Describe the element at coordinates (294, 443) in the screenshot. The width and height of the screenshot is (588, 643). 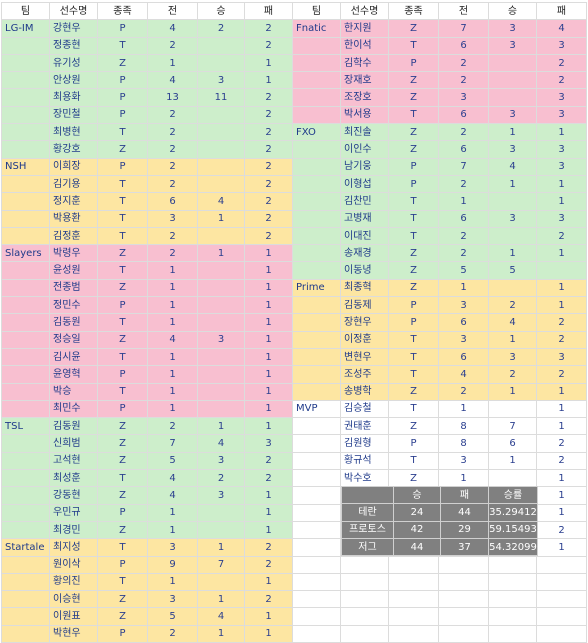
I see `table-row: 신희범 Z 7 4 3 김원형 P 8 6 2` at that location.